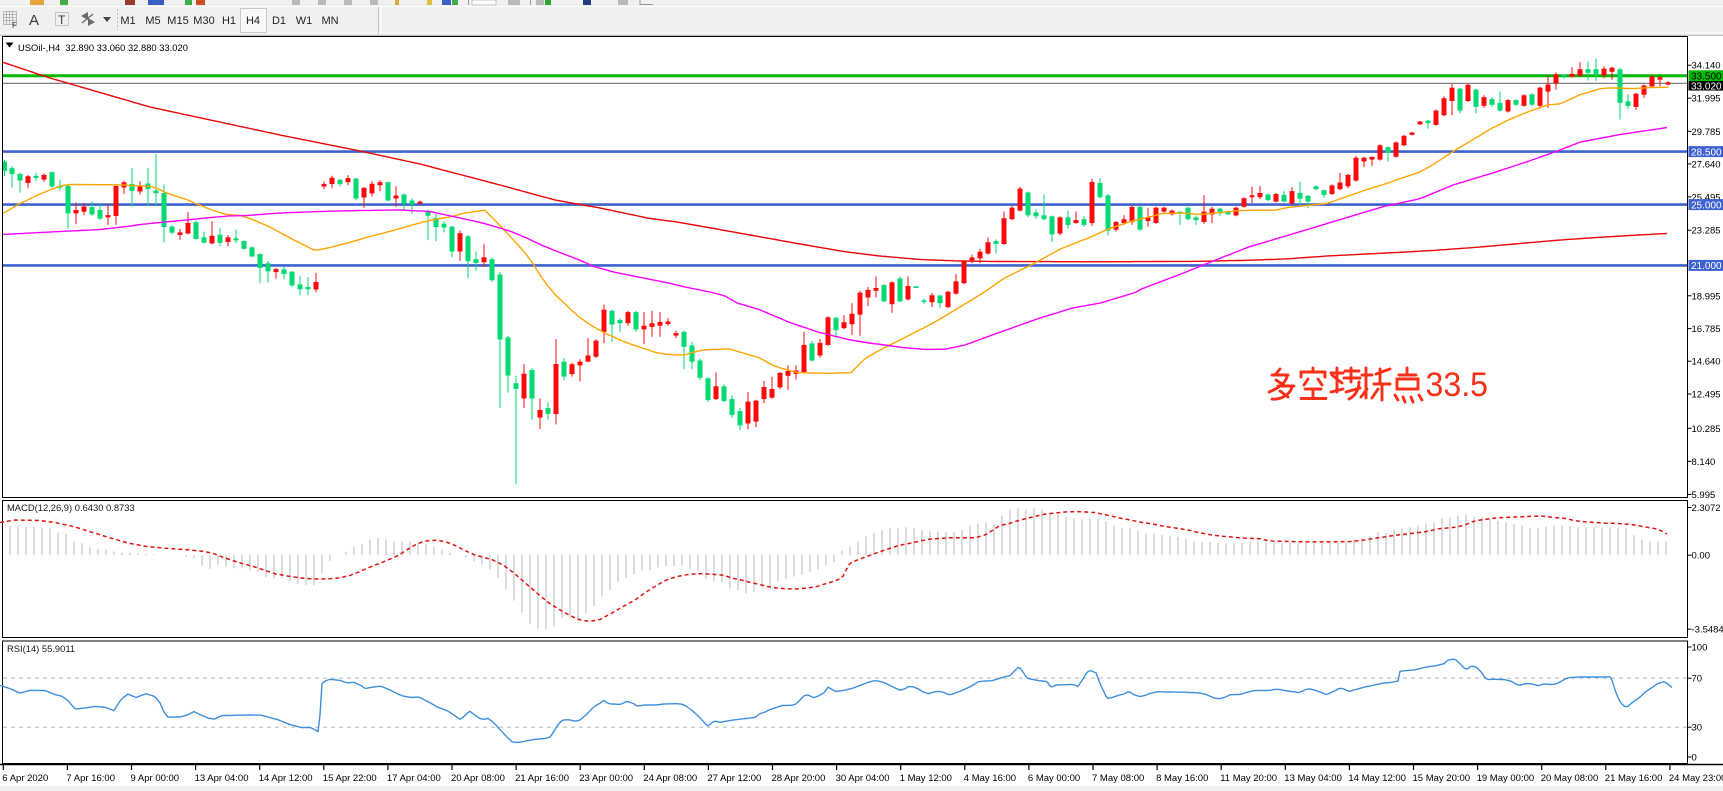  I want to click on svg-text: H1, so click(229, 21).